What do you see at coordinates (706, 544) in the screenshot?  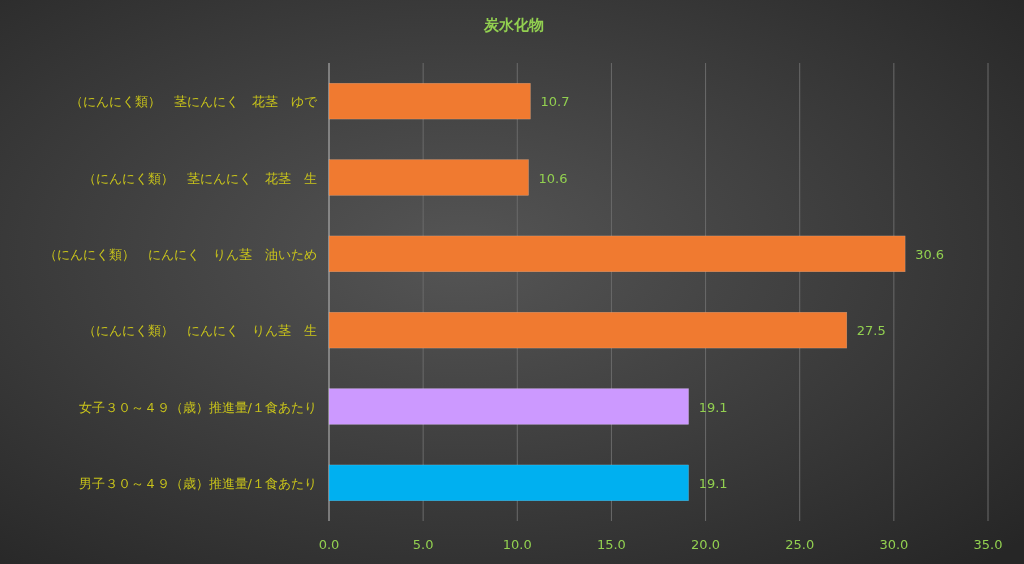 I see `x-tick-label: 20.0` at bounding box center [706, 544].